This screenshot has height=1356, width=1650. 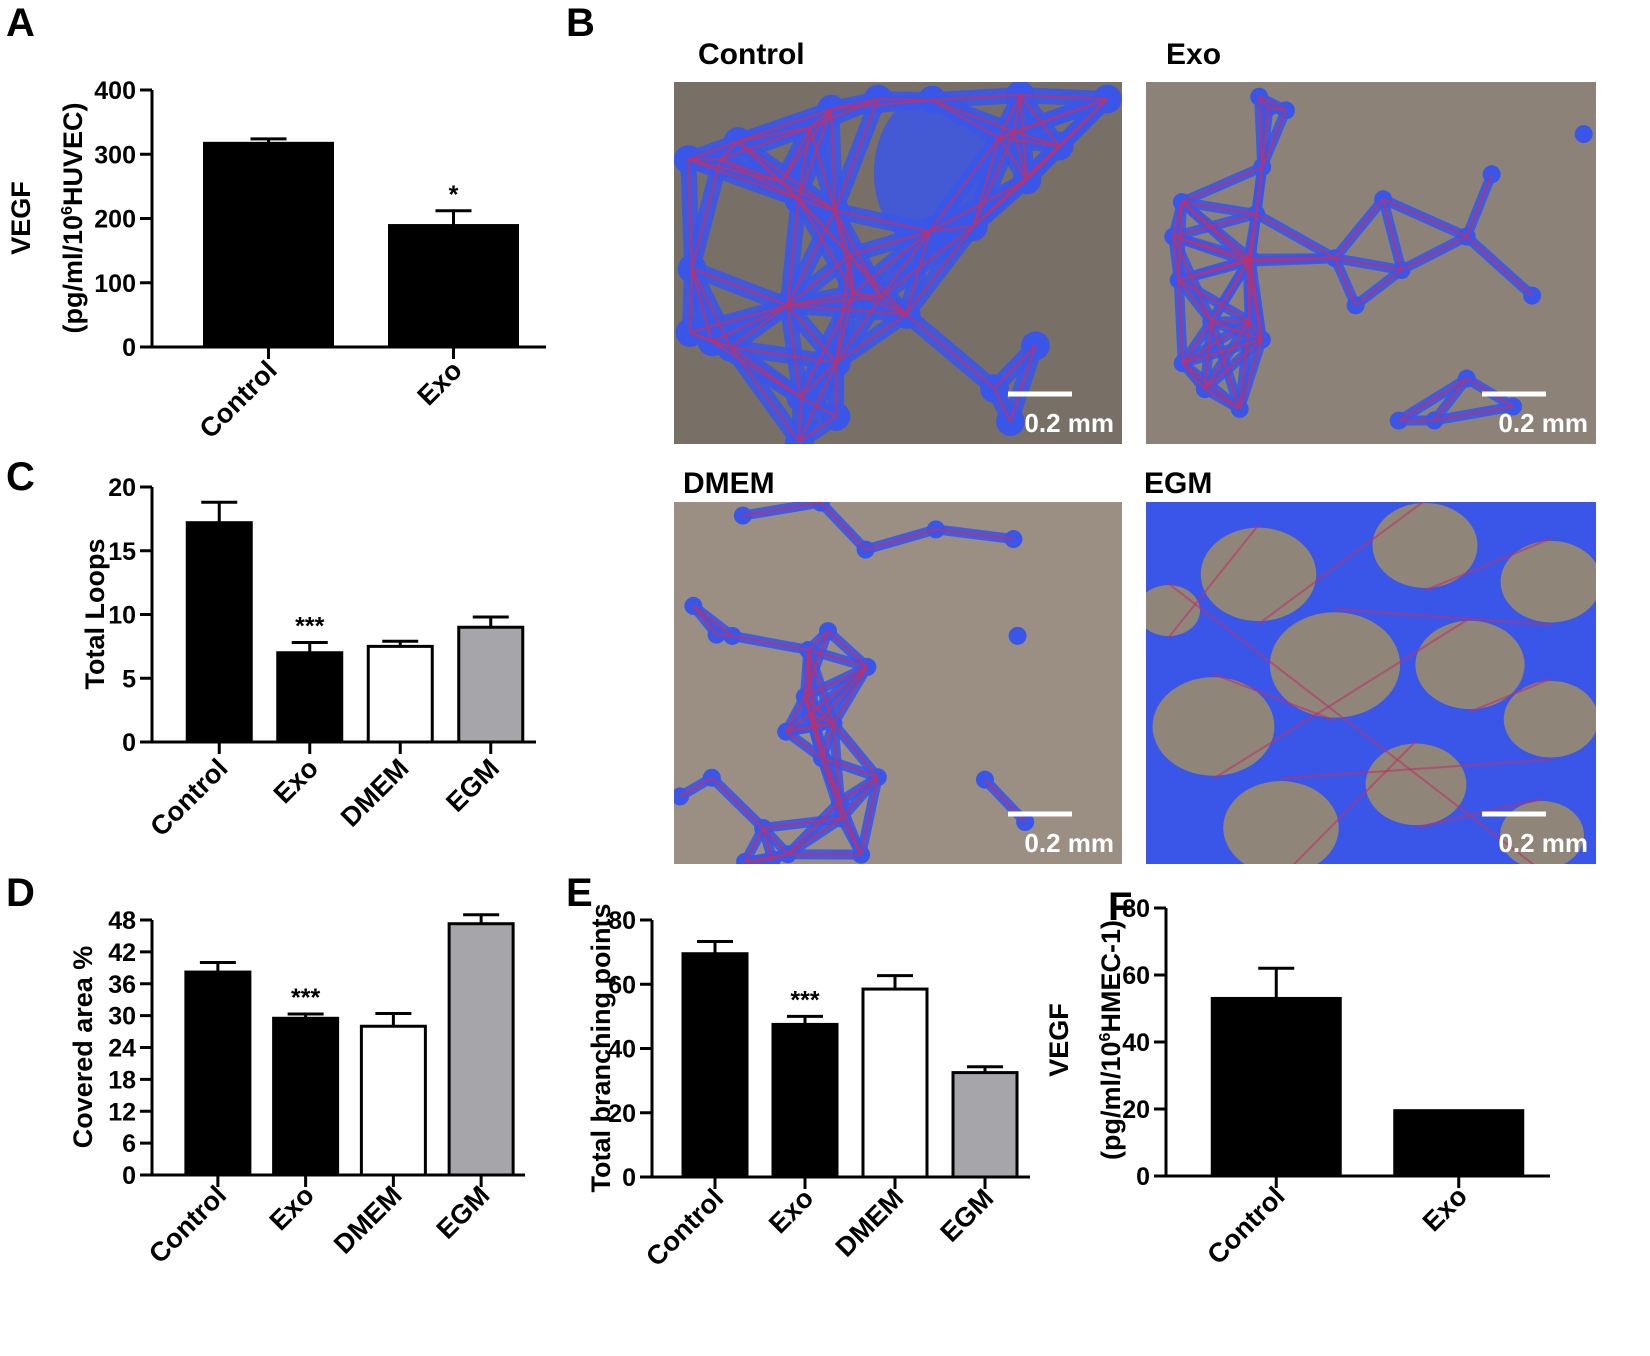 What do you see at coordinates (122, 985) in the screenshot?
I see `y-tick-label: 36` at bounding box center [122, 985].